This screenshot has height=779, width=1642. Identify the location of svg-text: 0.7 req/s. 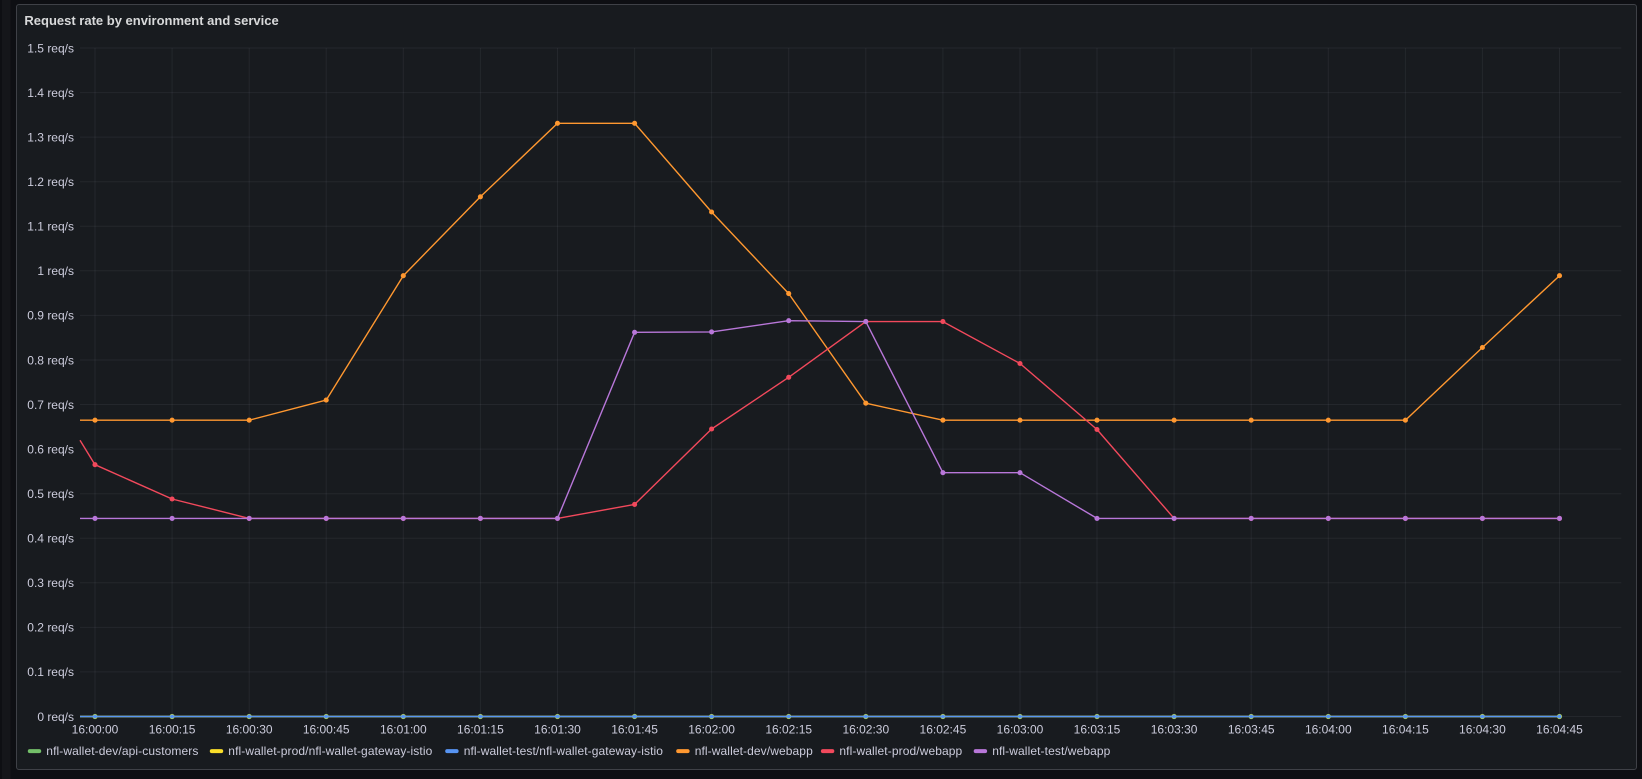
(50, 405).